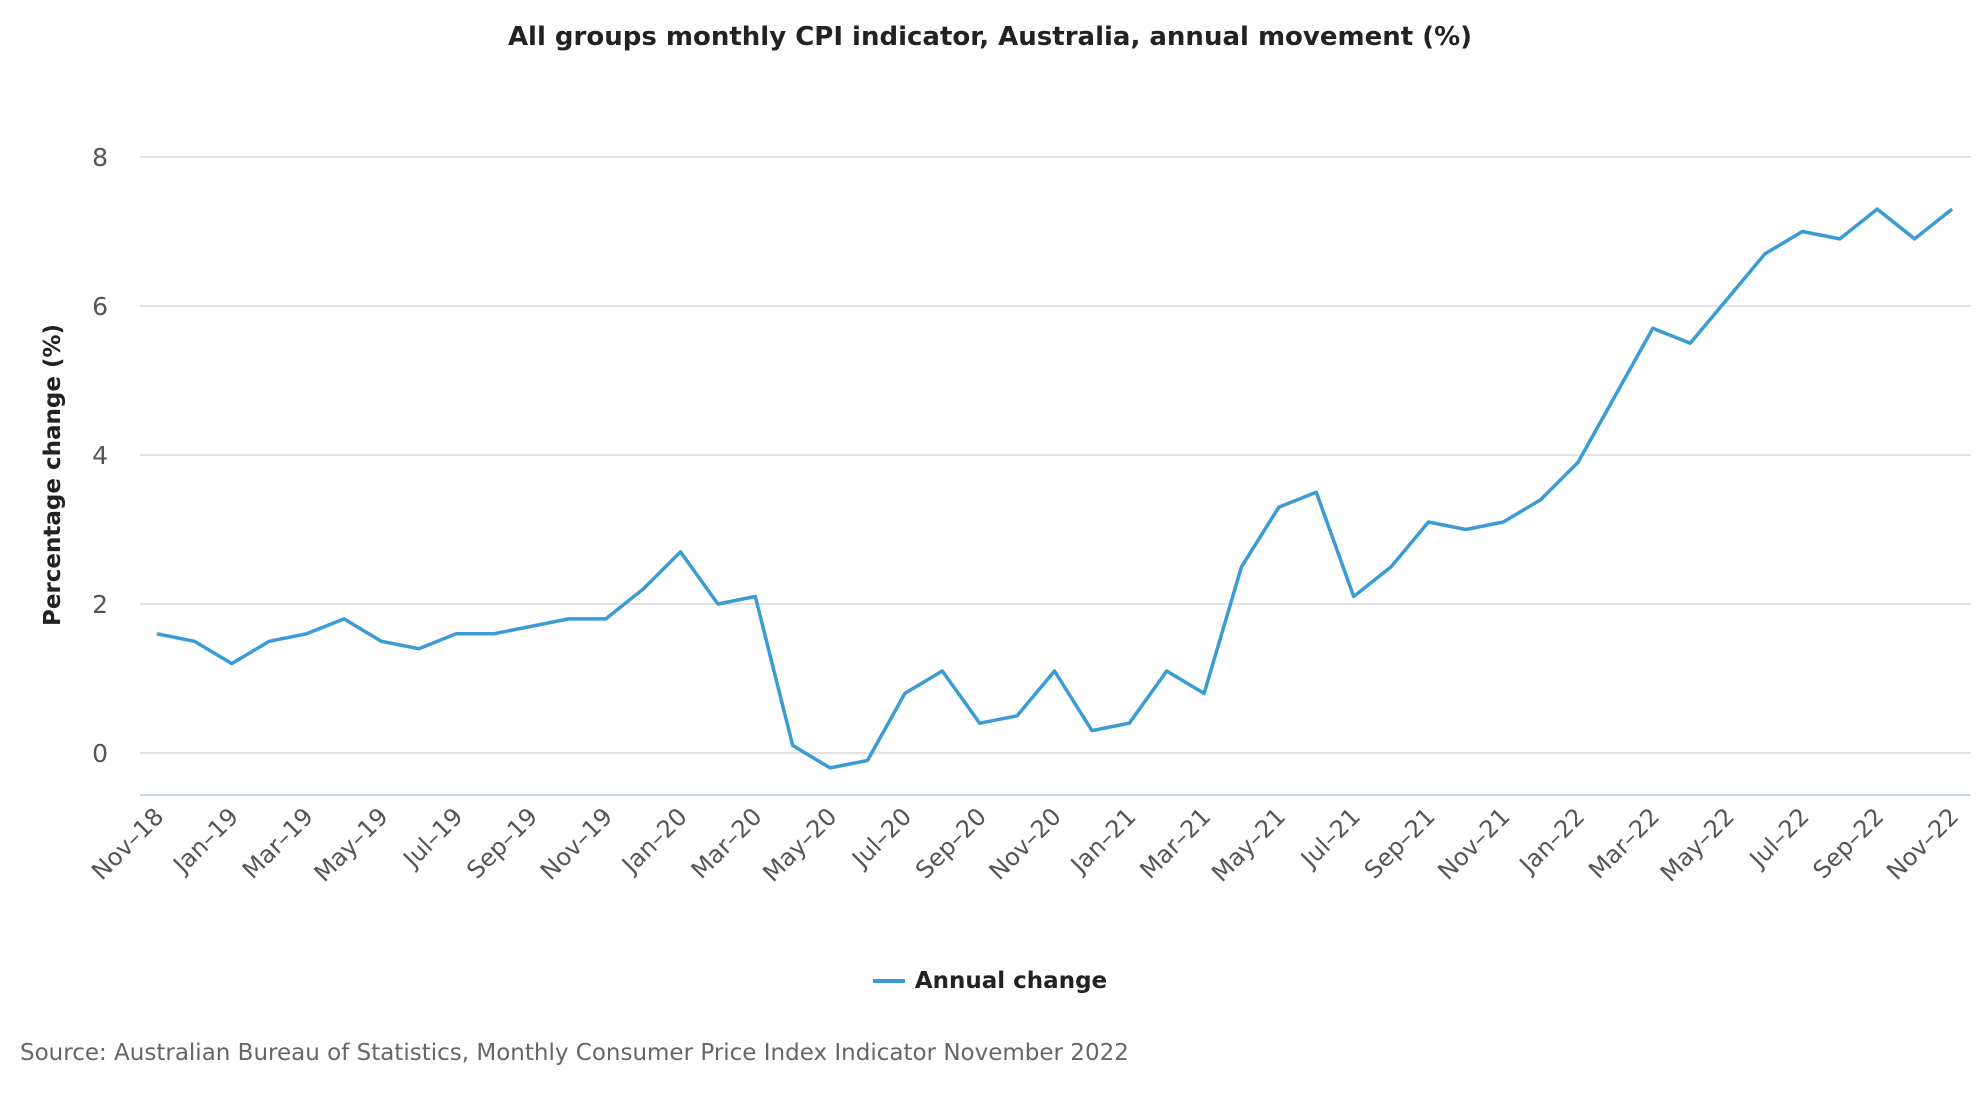 This screenshot has height=1100, width=1980. Describe the element at coordinates (100, 604) in the screenshot. I see `y-tick-label: 2` at that location.